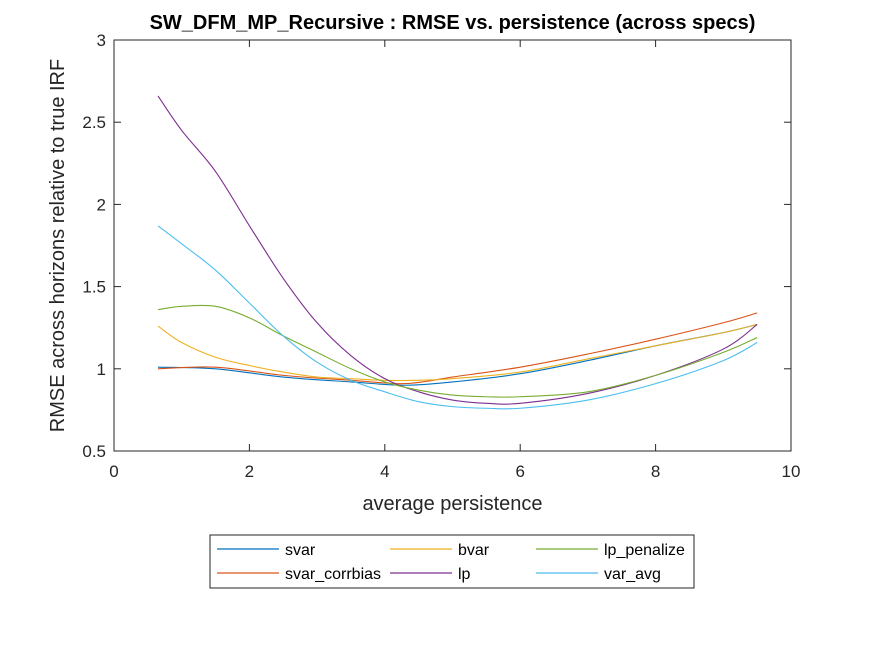  What do you see at coordinates (519, 471) in the screenshot?
I see `x-tick-label: 6` at bounding box center [519, 471].